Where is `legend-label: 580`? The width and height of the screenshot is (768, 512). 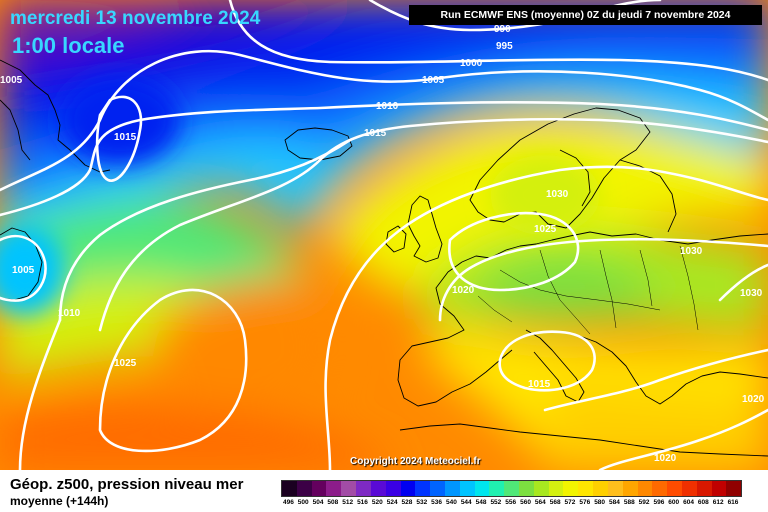
legend-label: 580 is located at coordinates (600, 502).